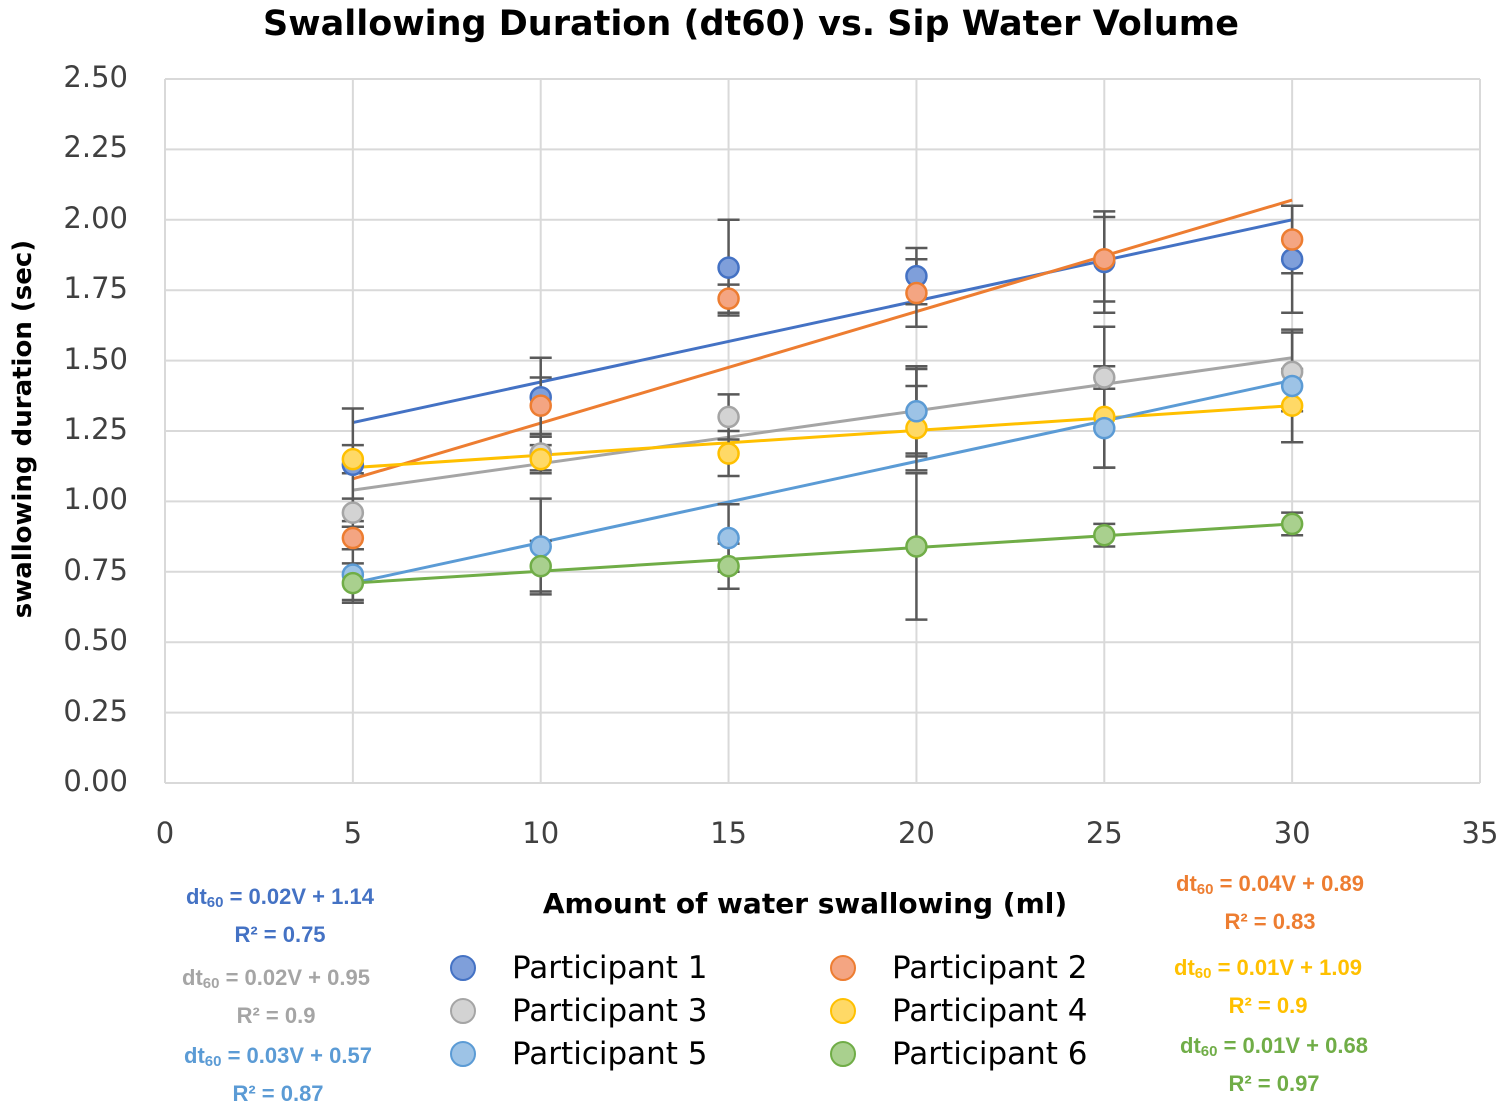 Image resolution: width=1502 pixels, height=1116 pixels. I want to click on legend-label: Participant 4, so click(990, 1011).